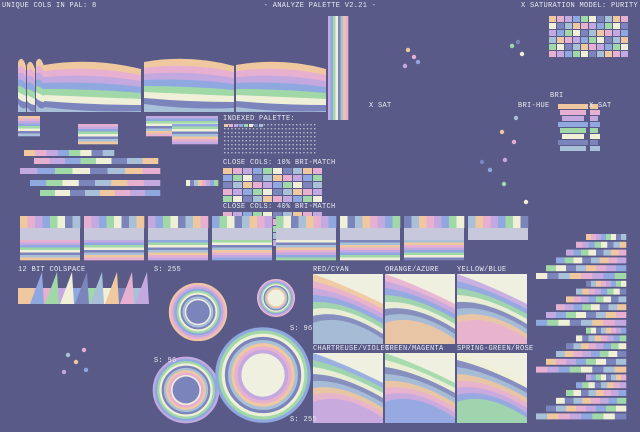 This screenshot has width=640, height=432. Describe the element at coordinates (92, 106) in the screenshot. I see `wave-panel` at that location.